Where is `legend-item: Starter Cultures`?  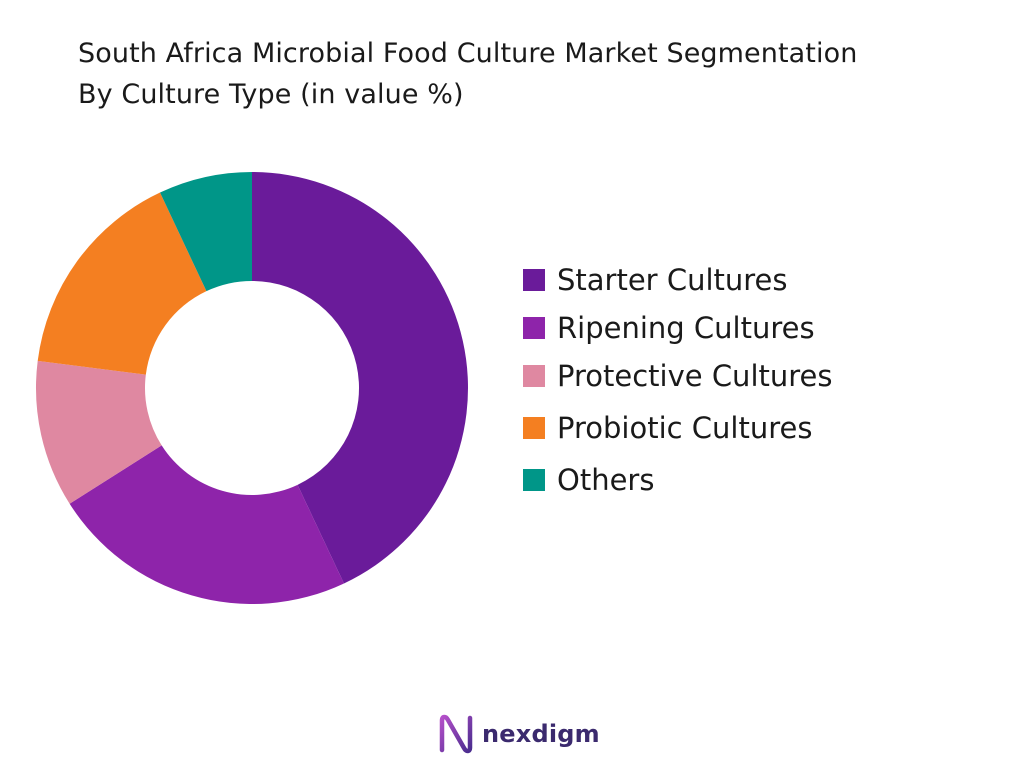 legend-item: Starter Cultures is located at coordinates (655, 280).